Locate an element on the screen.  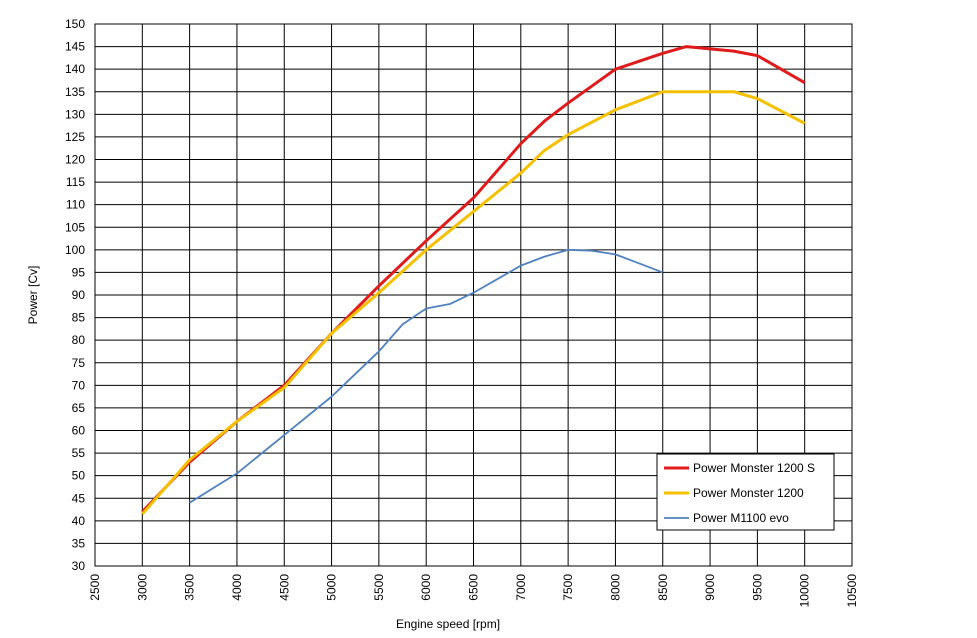
x-tick-label: 7000 is located at coordinates (521, 587).